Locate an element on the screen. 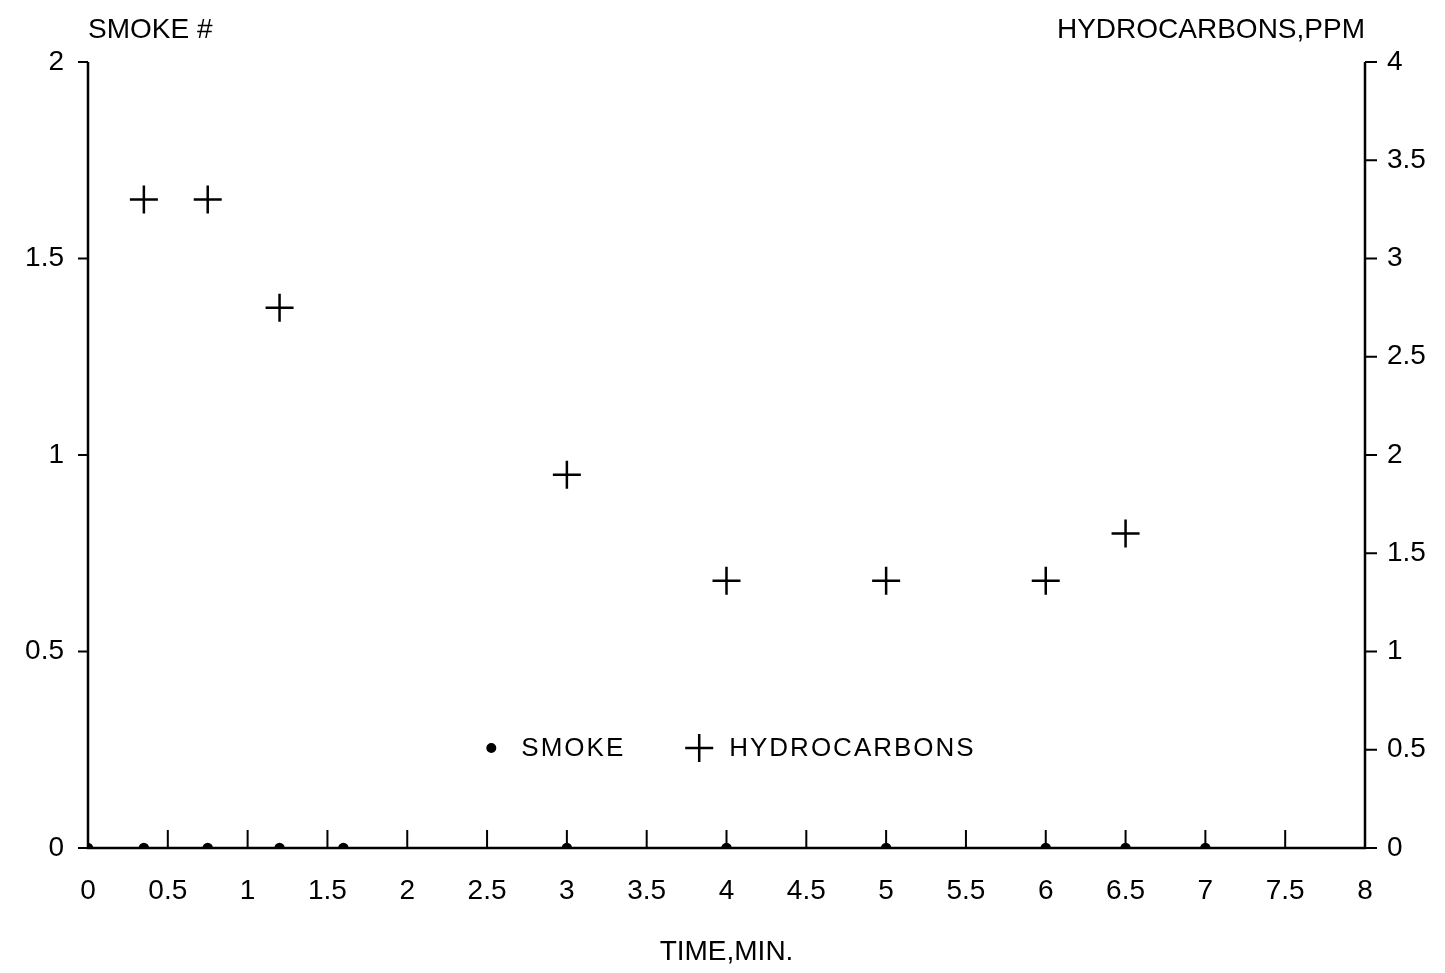 The height and width of the screenshot is (973, 1445). x-tick-label: 5 is located at coordinates (886, 889).